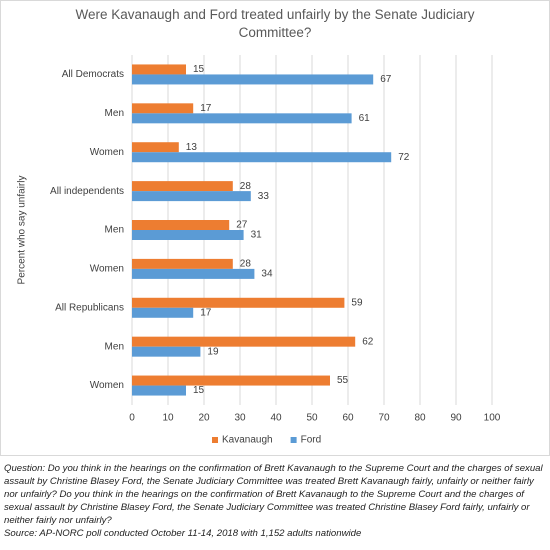  What do you see at coordinates (357, 302) in the screenshot?
I see `data-label: 59` at bounding box center [357, 302].